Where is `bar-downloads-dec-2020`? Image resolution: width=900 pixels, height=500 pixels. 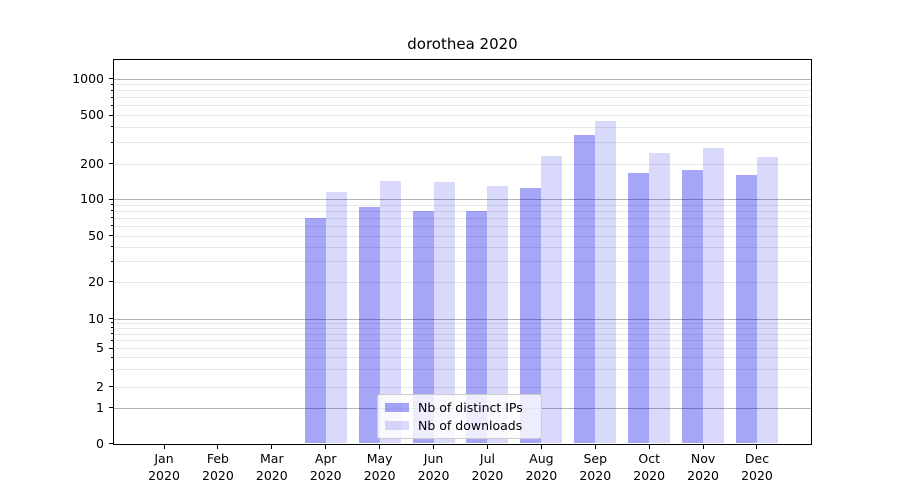
bar-downloads-dec-2020 is located at coordinates (767, 300).